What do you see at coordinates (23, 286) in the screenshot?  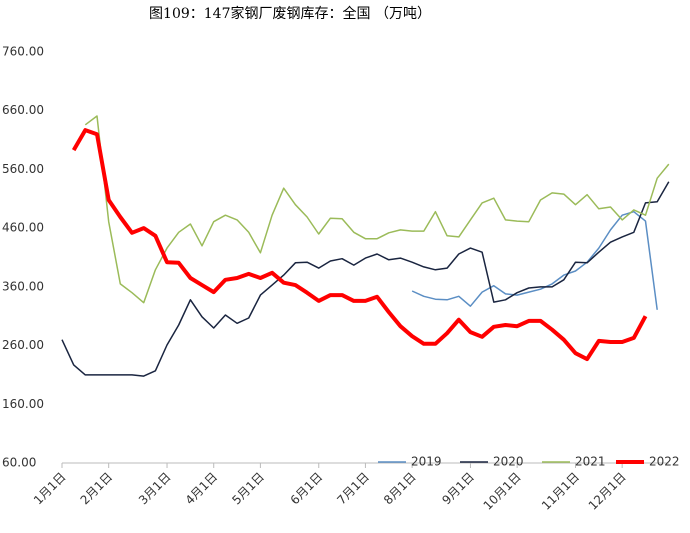 I see `y-tick-label: 360.00` at bounding box center [23, 286].